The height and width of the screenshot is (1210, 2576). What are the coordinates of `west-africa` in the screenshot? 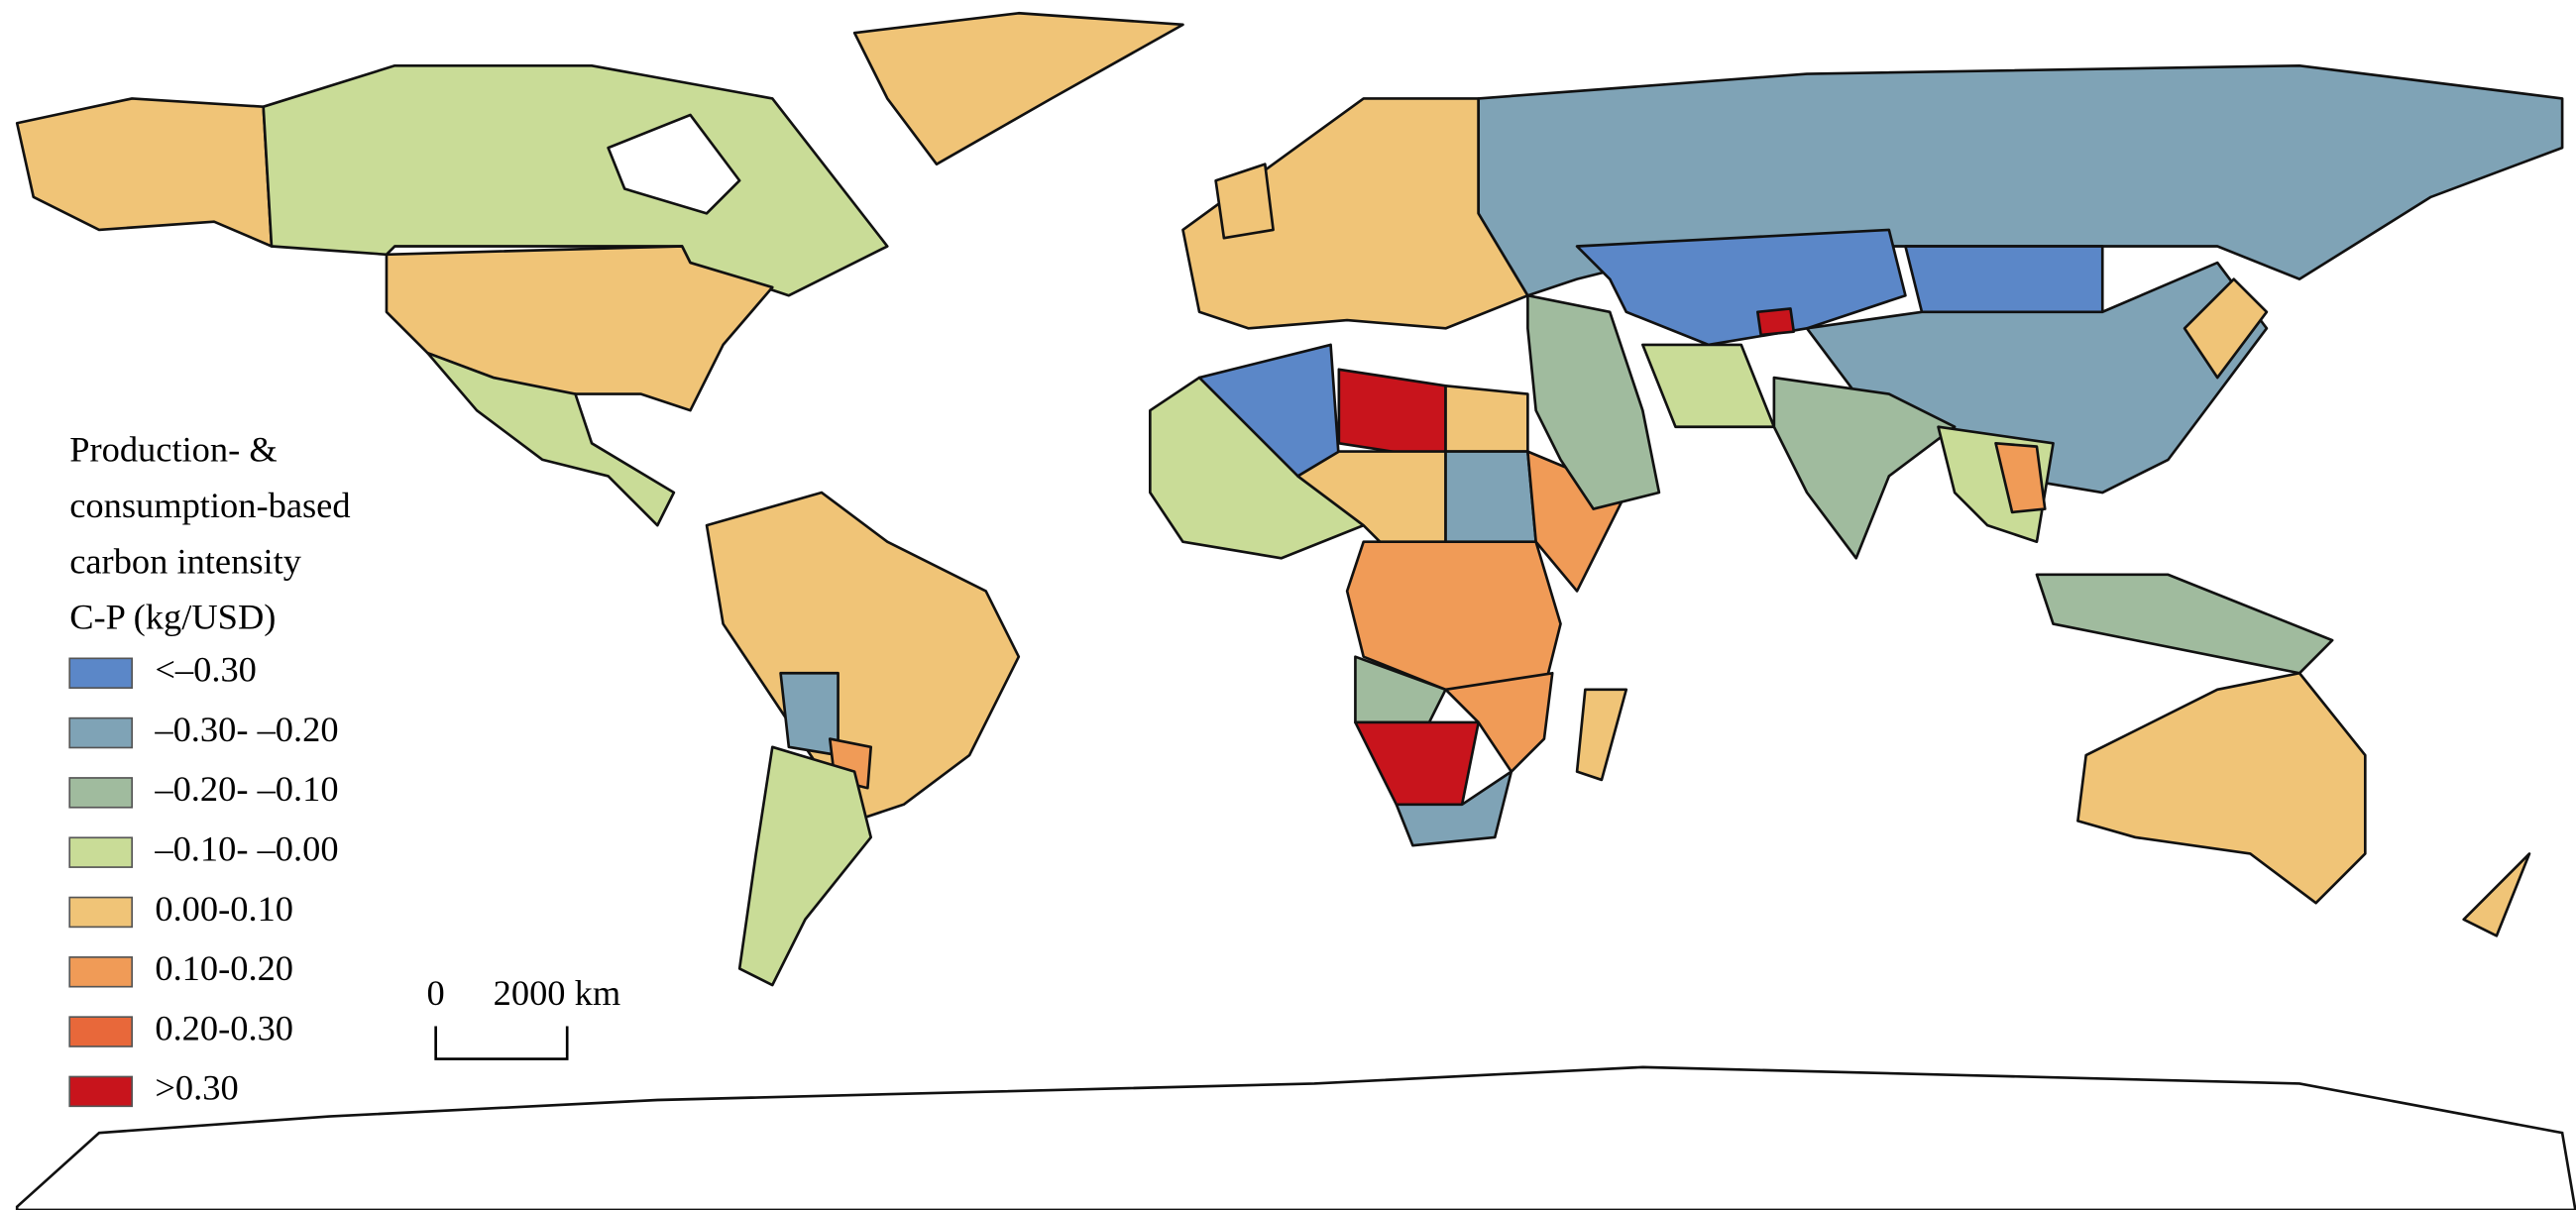 It's located at (1257, 468).